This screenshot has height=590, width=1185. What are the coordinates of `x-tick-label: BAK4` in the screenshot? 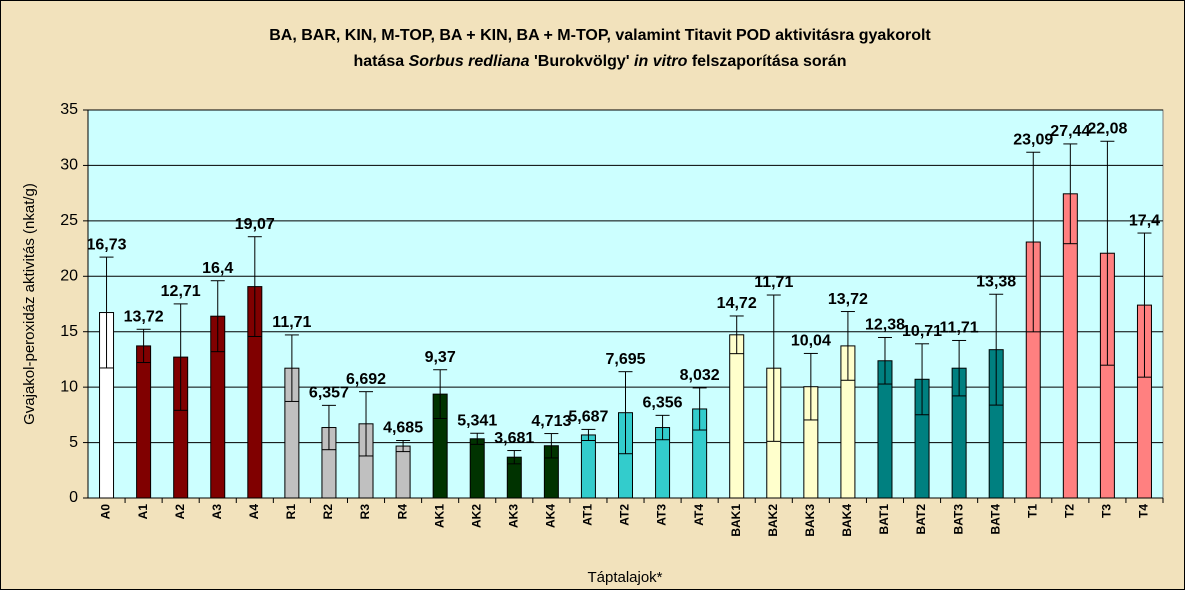 It's located at (847, 520).